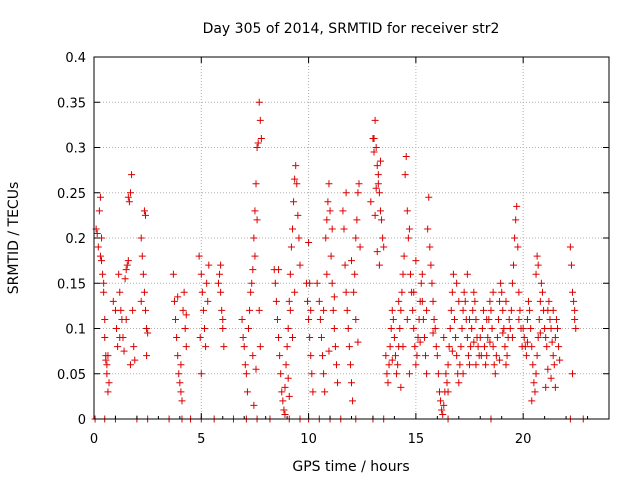 The height and width of the screenshot is (480, 640). Describe the element at coordinates (75, 58) in the screenshot. I see `y-tick-label: 0.4` at that location.